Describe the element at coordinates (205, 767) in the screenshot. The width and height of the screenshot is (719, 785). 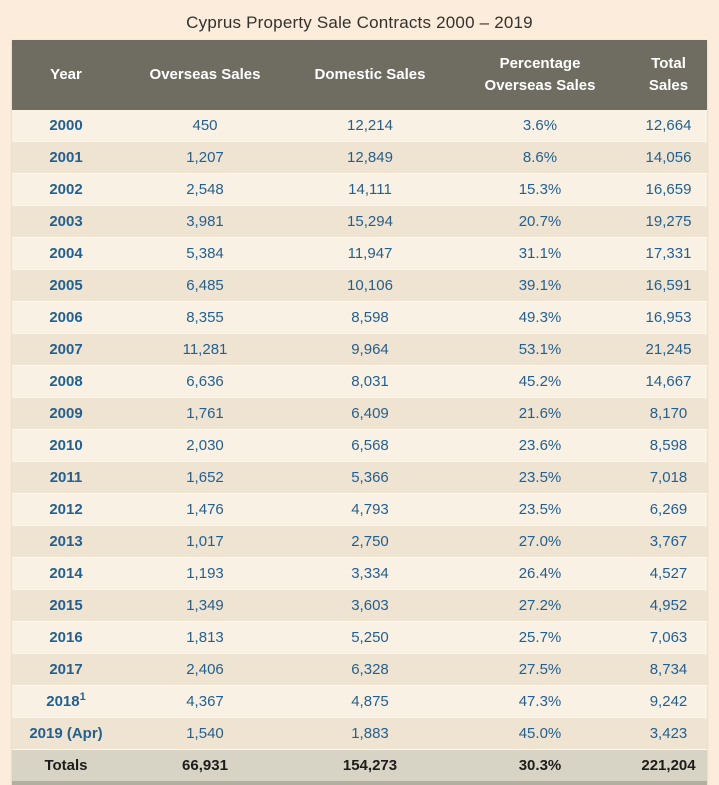
I see `totals-overseas-sales: 66,931` at that location.